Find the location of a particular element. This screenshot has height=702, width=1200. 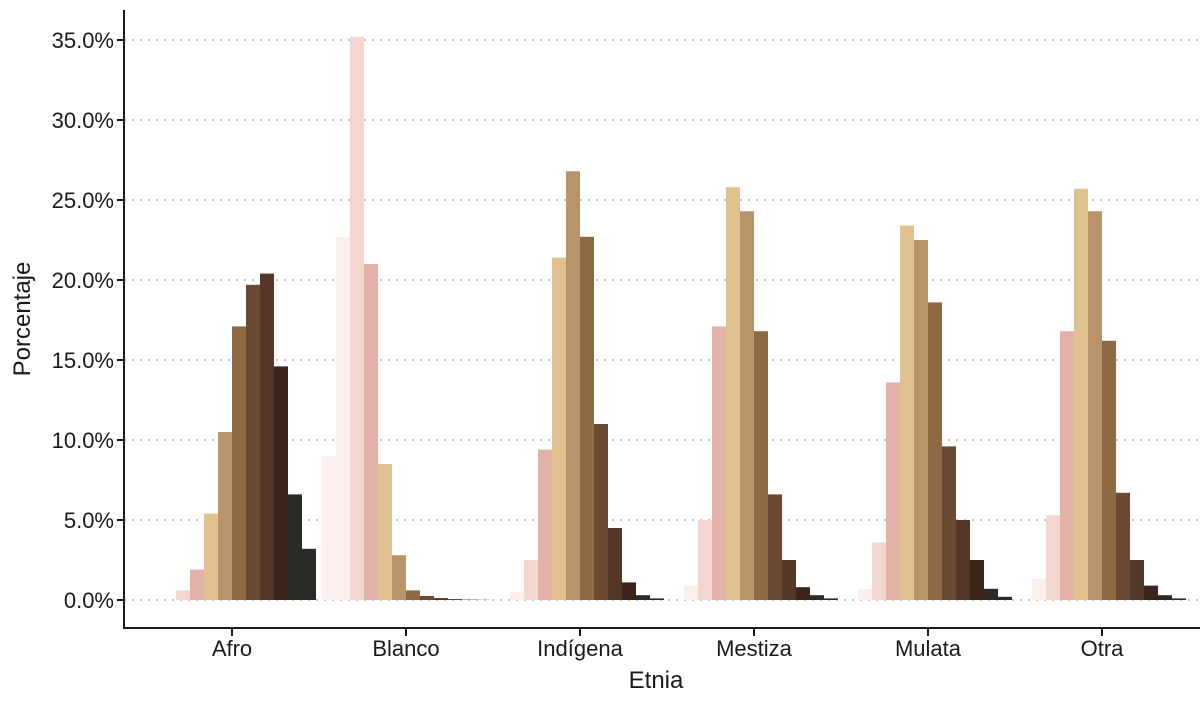

y-tick-label: 0.0% is located at coordinates (89, 600).